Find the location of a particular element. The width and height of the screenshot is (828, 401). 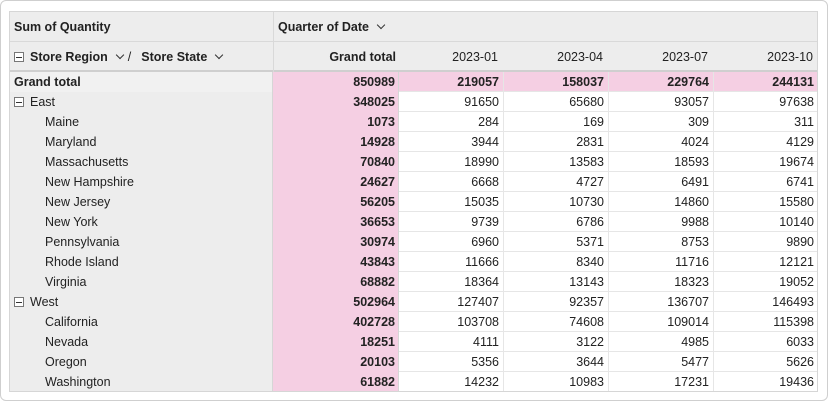

value-cell: 19052 is located at coordinates (765, 282).